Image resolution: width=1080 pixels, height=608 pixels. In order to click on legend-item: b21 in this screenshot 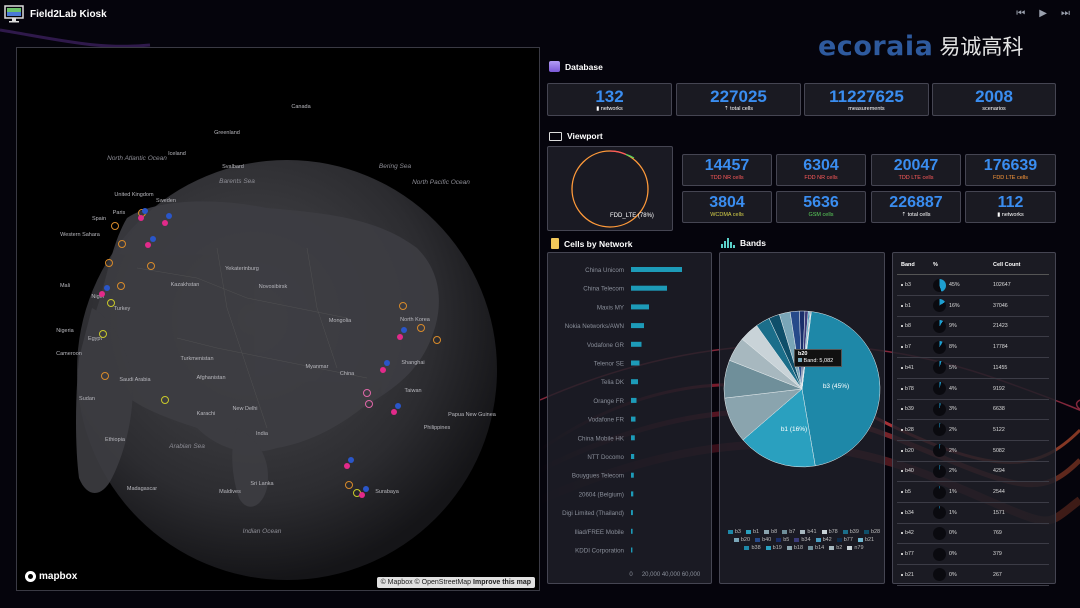, I will do `click(865, 540)`.